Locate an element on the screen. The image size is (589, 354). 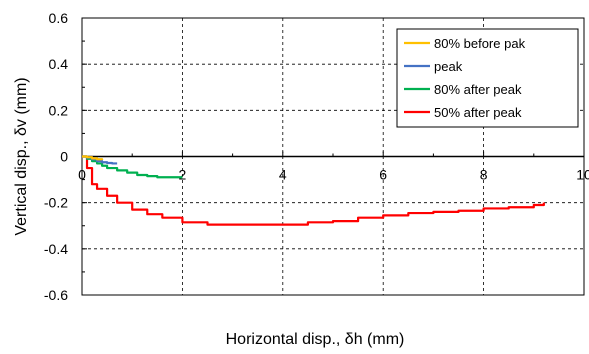
y-tick-label: -0.4 is located at coordinates (56, 249).